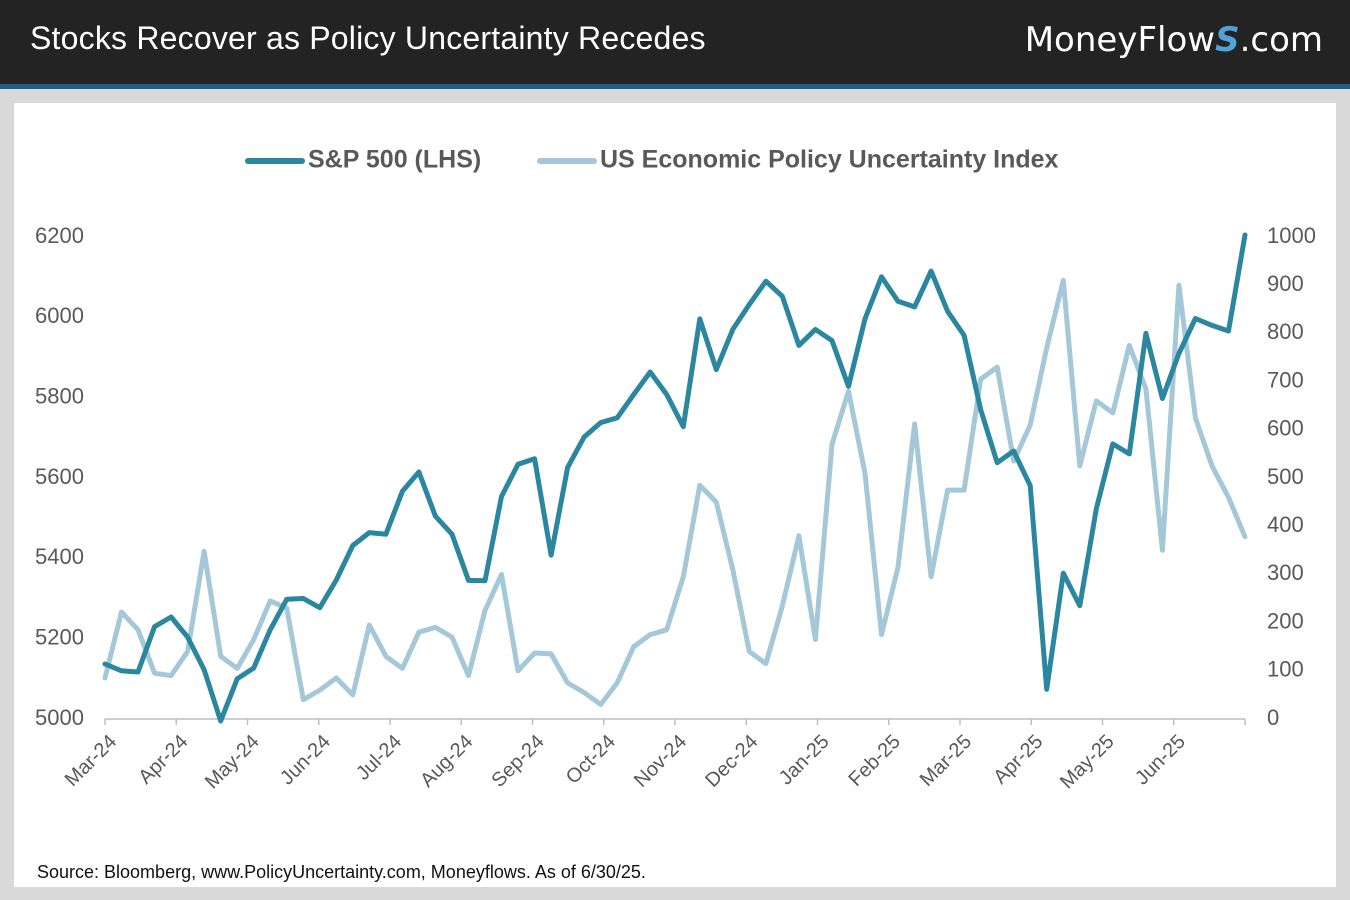 This screenshot has width=1350, height=900. I want to click on legend-sp500-label: S&P 500 (LHS), so click(394, 160).